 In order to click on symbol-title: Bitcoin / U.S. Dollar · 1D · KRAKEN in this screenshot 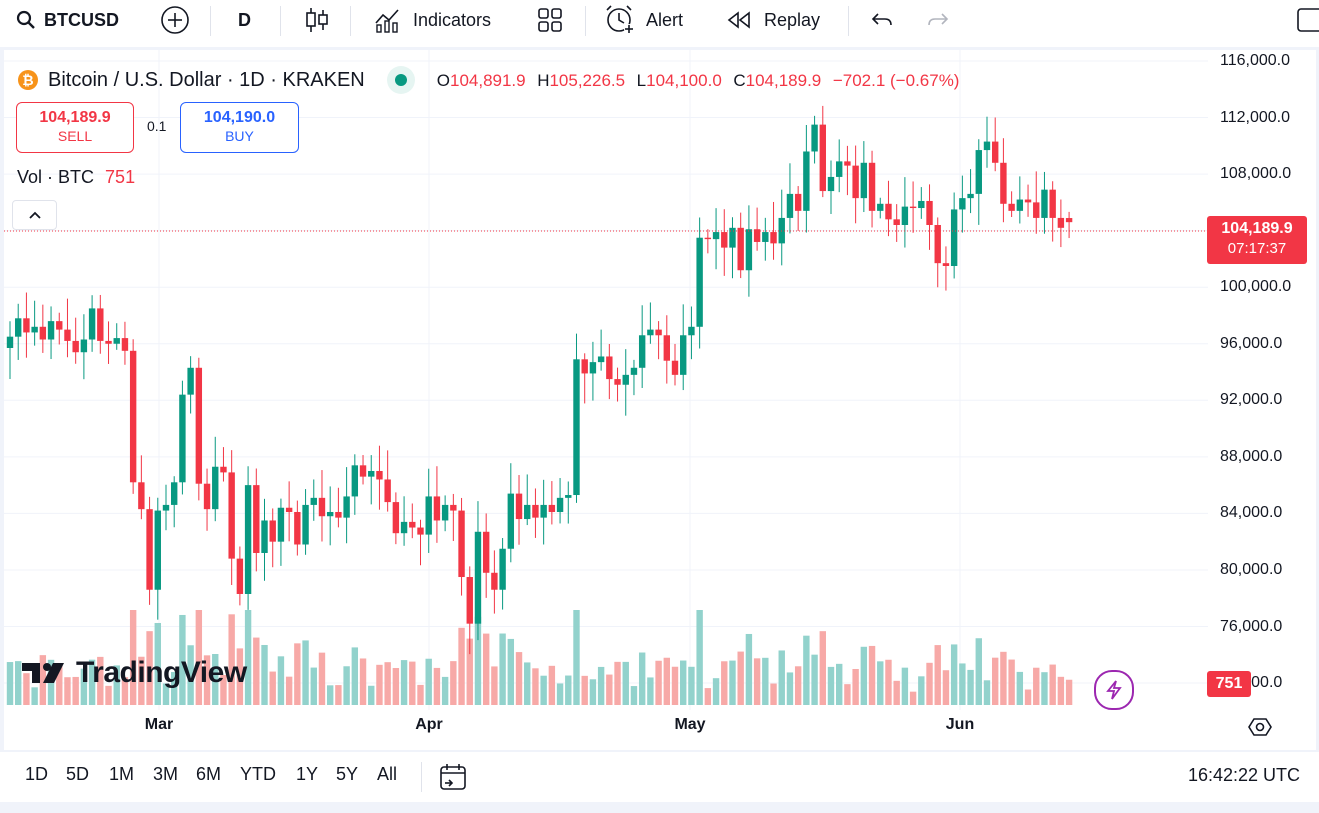, I will do `click(206, 79)`.